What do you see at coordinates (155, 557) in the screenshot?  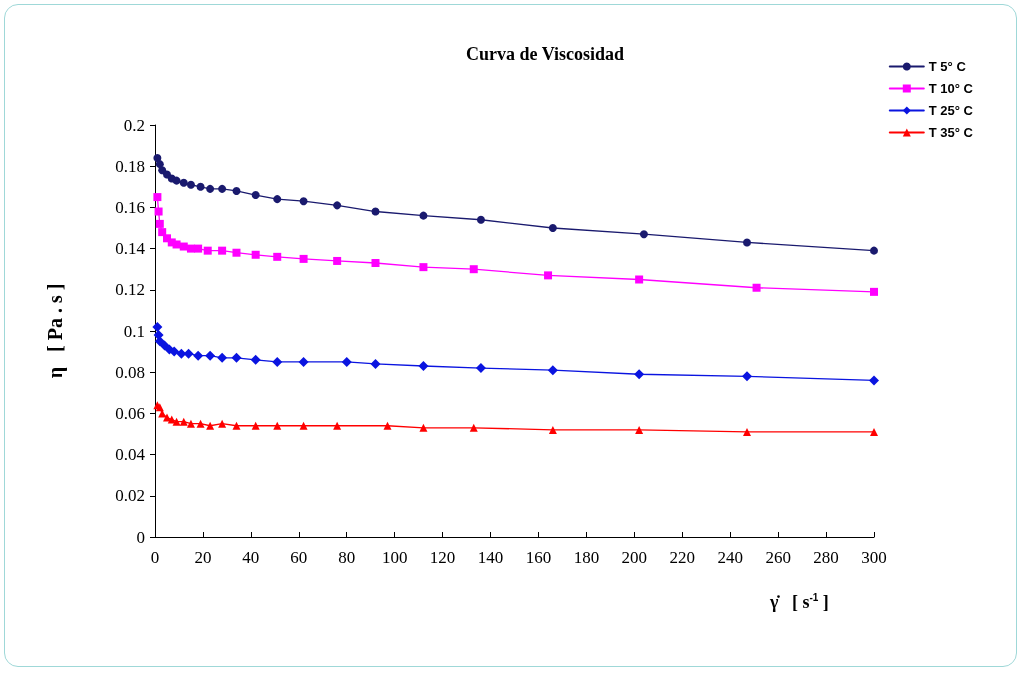 I see `x-tick-label: 0` at bounding box center [155, 557].